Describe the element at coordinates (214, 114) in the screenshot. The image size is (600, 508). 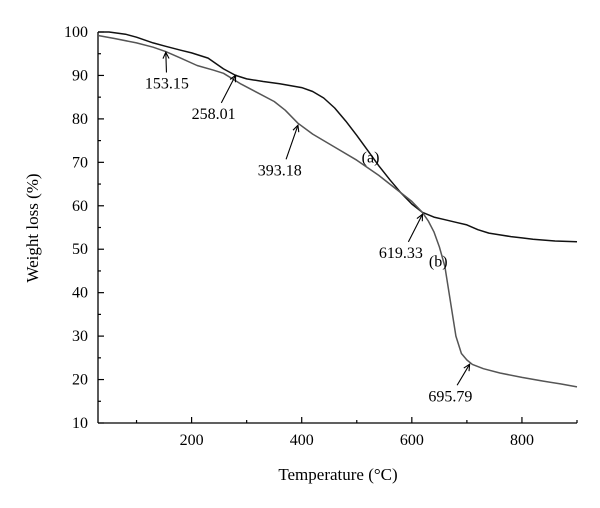
I see `annotation-label: 258.01` at that location.